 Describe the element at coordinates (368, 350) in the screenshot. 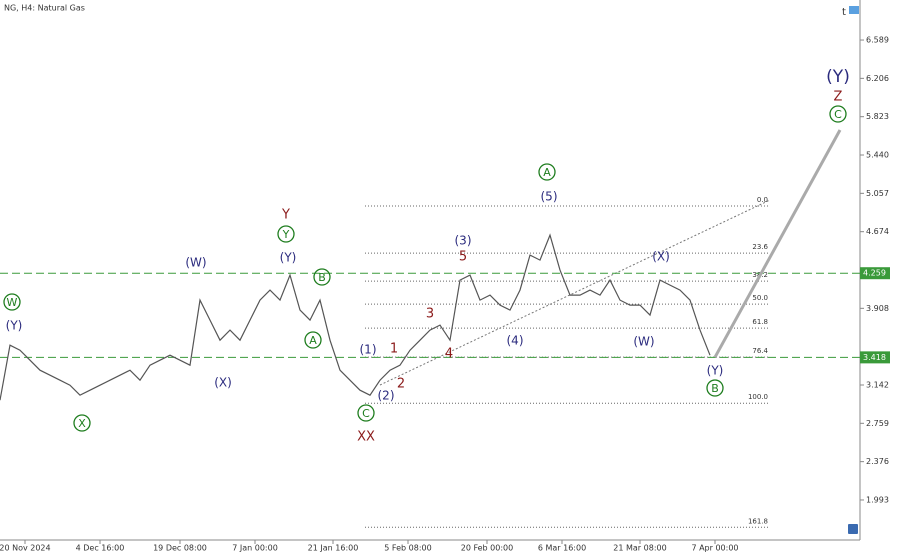

I see `wave-label: (1)` at that location.